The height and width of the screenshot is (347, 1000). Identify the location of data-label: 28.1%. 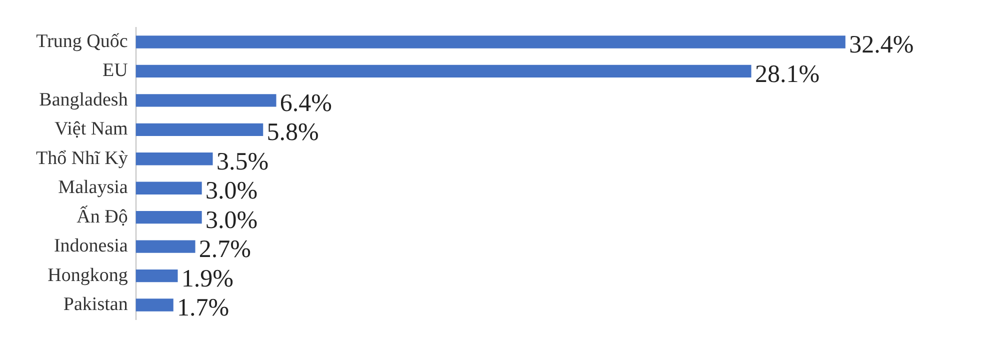
(787, 74).